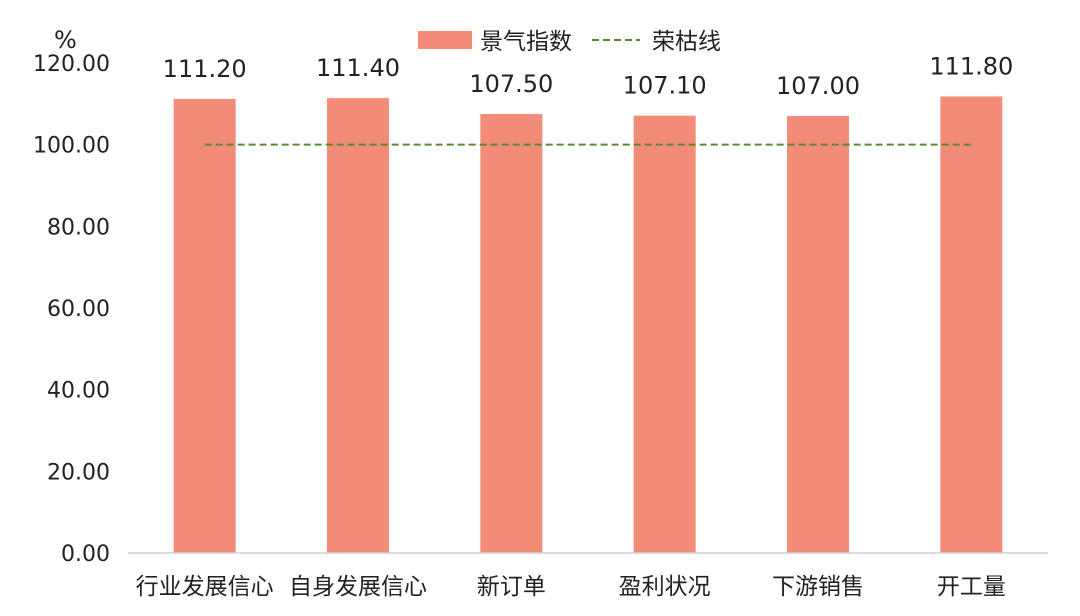 This screenshot has height=616, width=1080. Describe the element at coordinates (511, 84) in the screenshot. I see `data-label: 107.50` at that location.